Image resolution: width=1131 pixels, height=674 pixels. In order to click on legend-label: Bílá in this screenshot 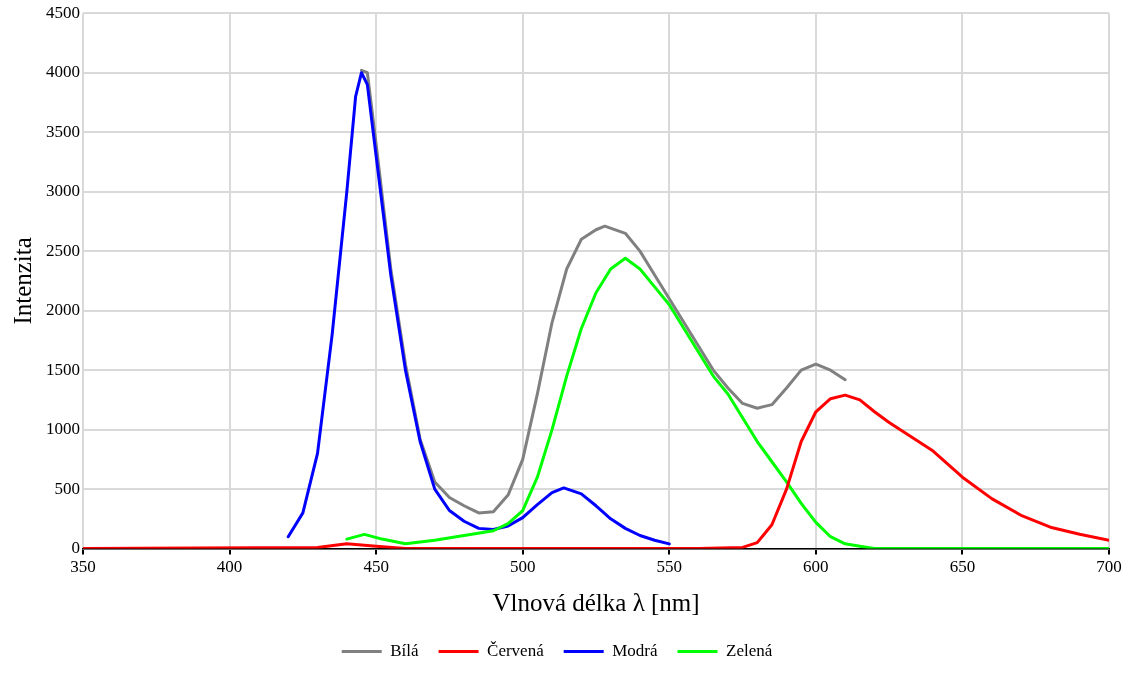, I will do `click(405, 650)`.